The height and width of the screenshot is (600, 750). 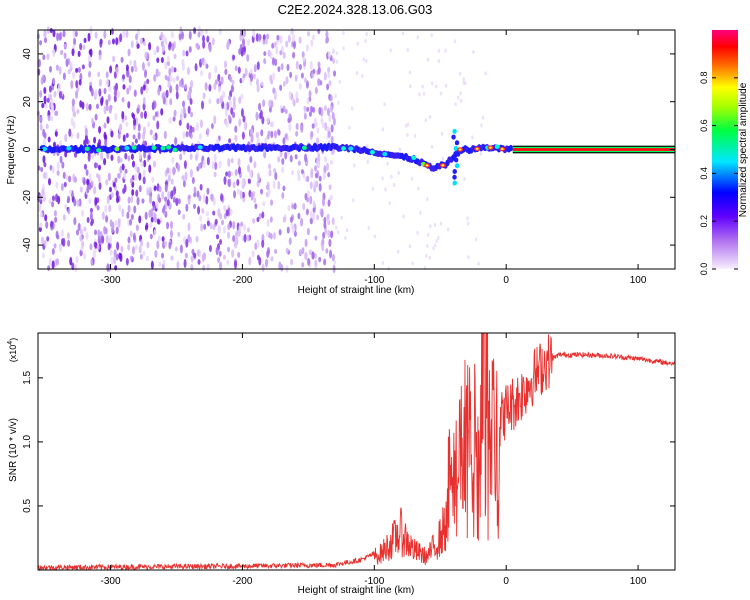 I want to click on line-band-red, so click(x=593, y=149).